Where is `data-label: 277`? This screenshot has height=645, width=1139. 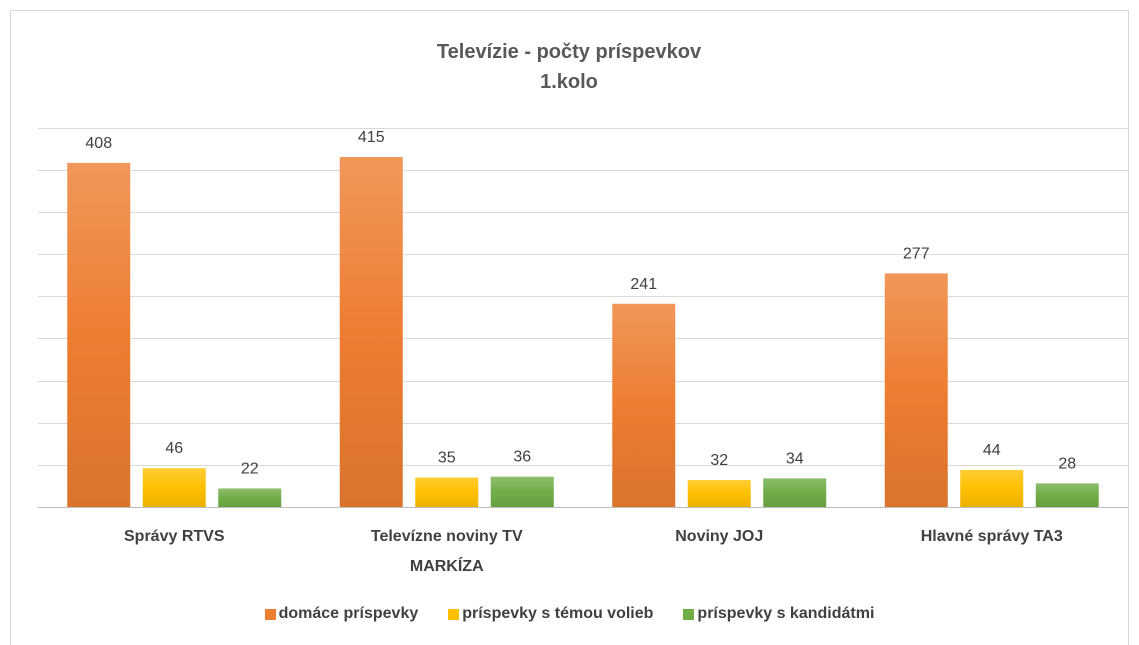
data-label: 277 is located at coordinates (916, 253).